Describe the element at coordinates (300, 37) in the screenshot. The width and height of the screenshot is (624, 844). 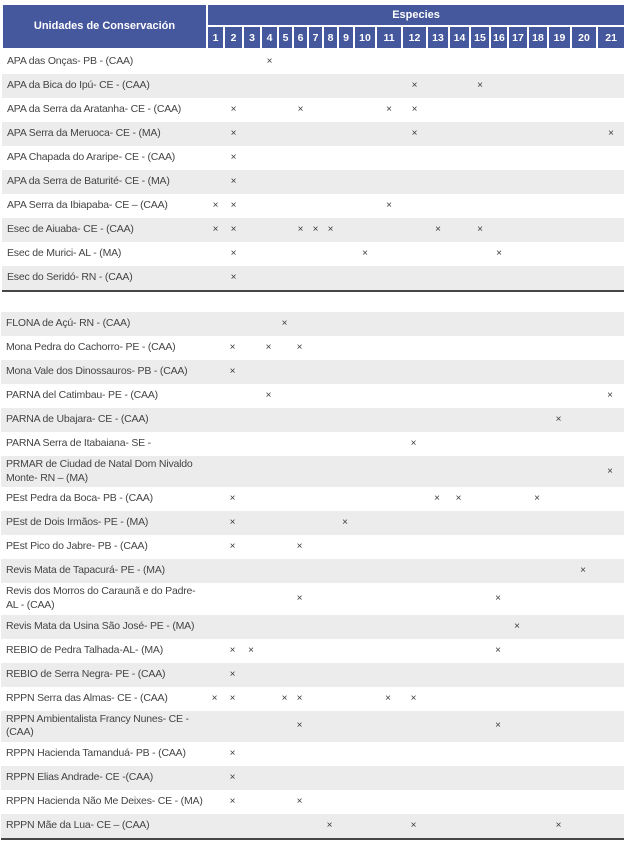
I see `species-number-cell: 6` at that location.